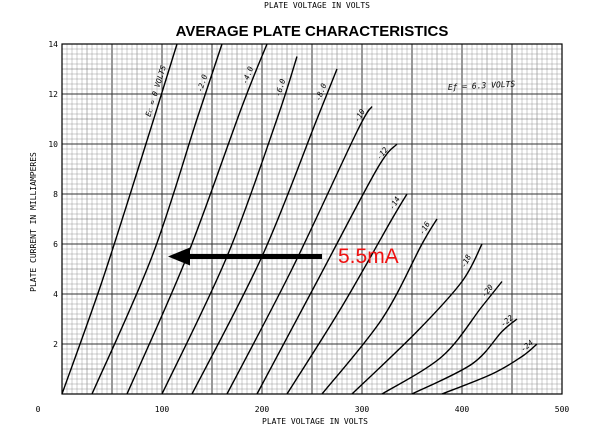 Image resolution: width=605 pixels, height=444 pixels. What do you see at coordinates (462, 409) in the screenshot?
I see `x-tick-label: 400` at bounding box center [462, 409].